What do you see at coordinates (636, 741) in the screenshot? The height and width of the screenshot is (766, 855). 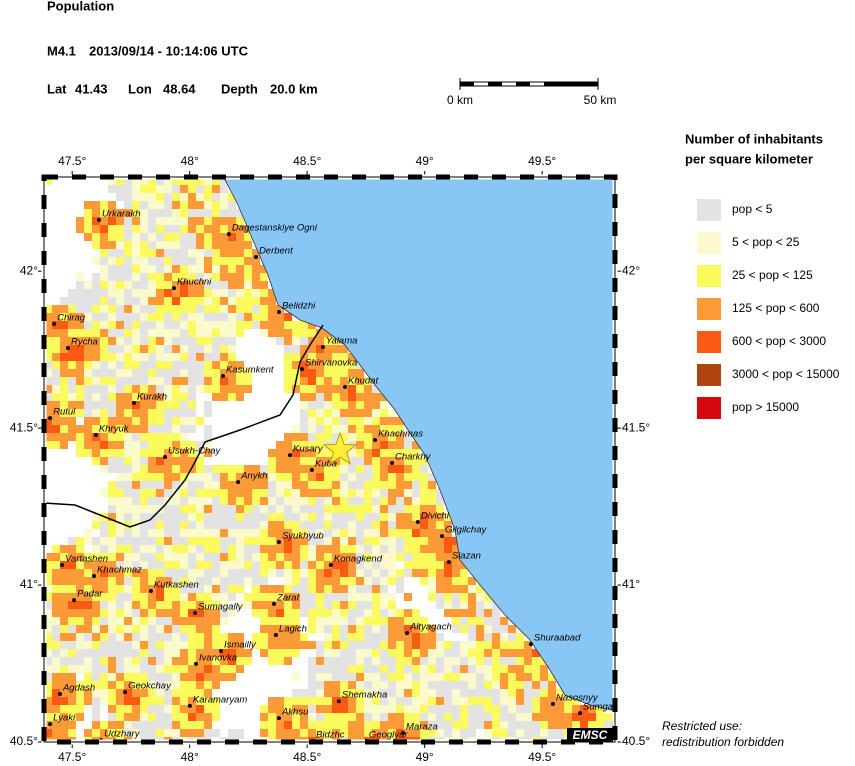 I see `y-tick-label: 40.5°` at bounding box center [636, 741].